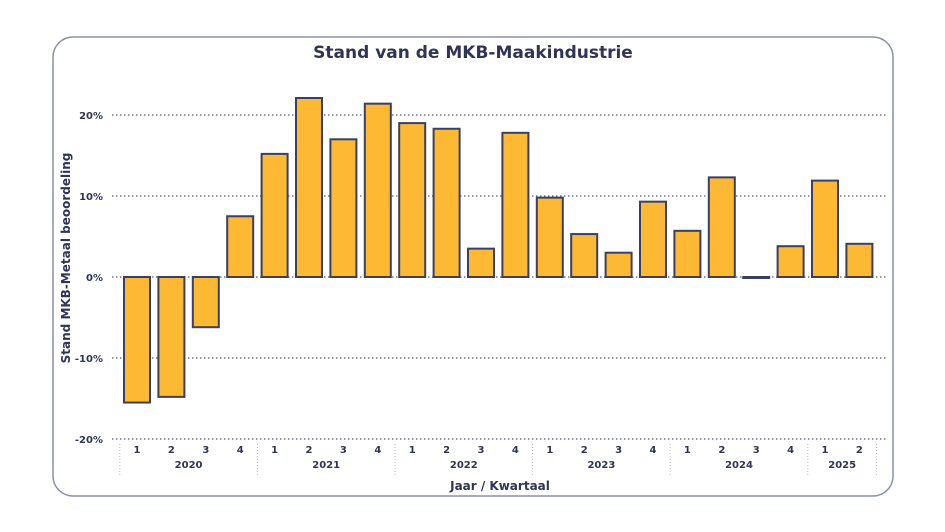 The image size is (945, 532). Describe the element at coordinates (739, 465) in the screenshot. I see `year-label: 2024` at that location.